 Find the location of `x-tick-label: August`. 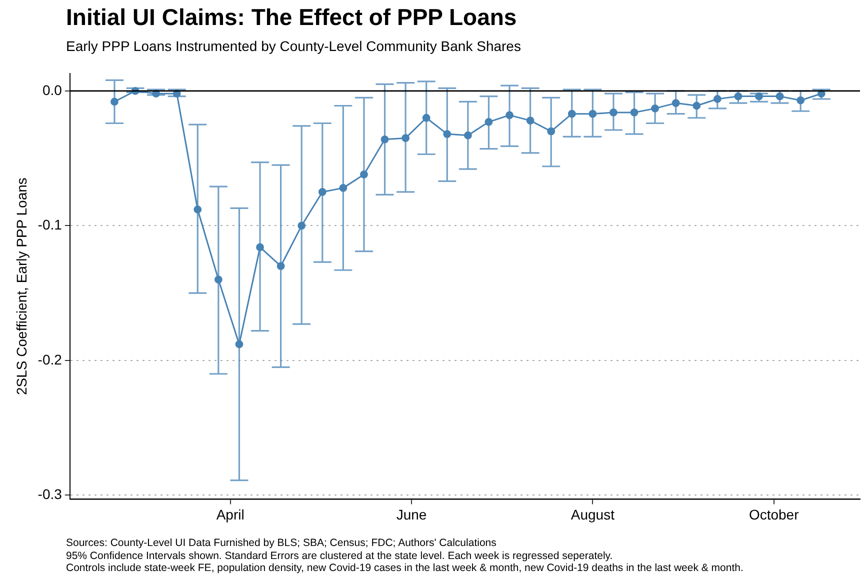

x-tick-label: August is located at coordinates (592, 514).